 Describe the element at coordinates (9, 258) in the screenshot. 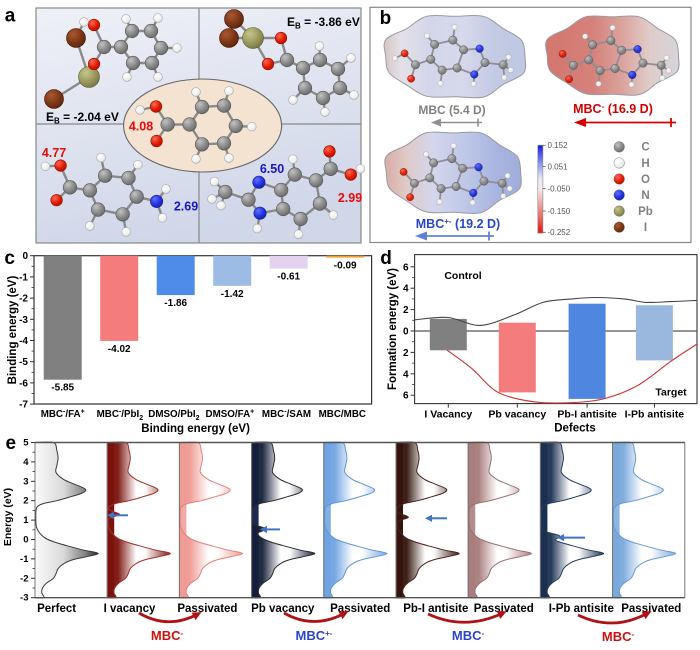

I see `svg-text: c` at that location.